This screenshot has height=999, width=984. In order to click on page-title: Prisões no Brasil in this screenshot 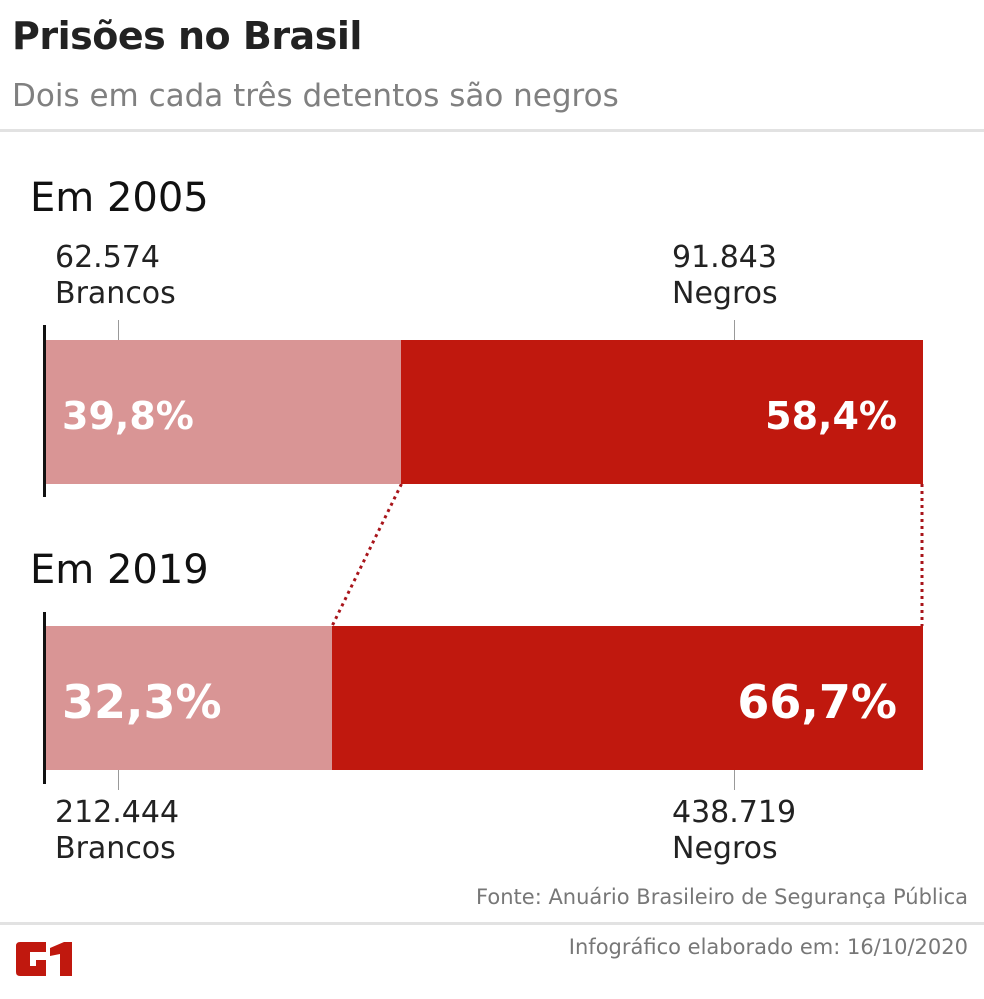, I will do `click(187, 36)`.